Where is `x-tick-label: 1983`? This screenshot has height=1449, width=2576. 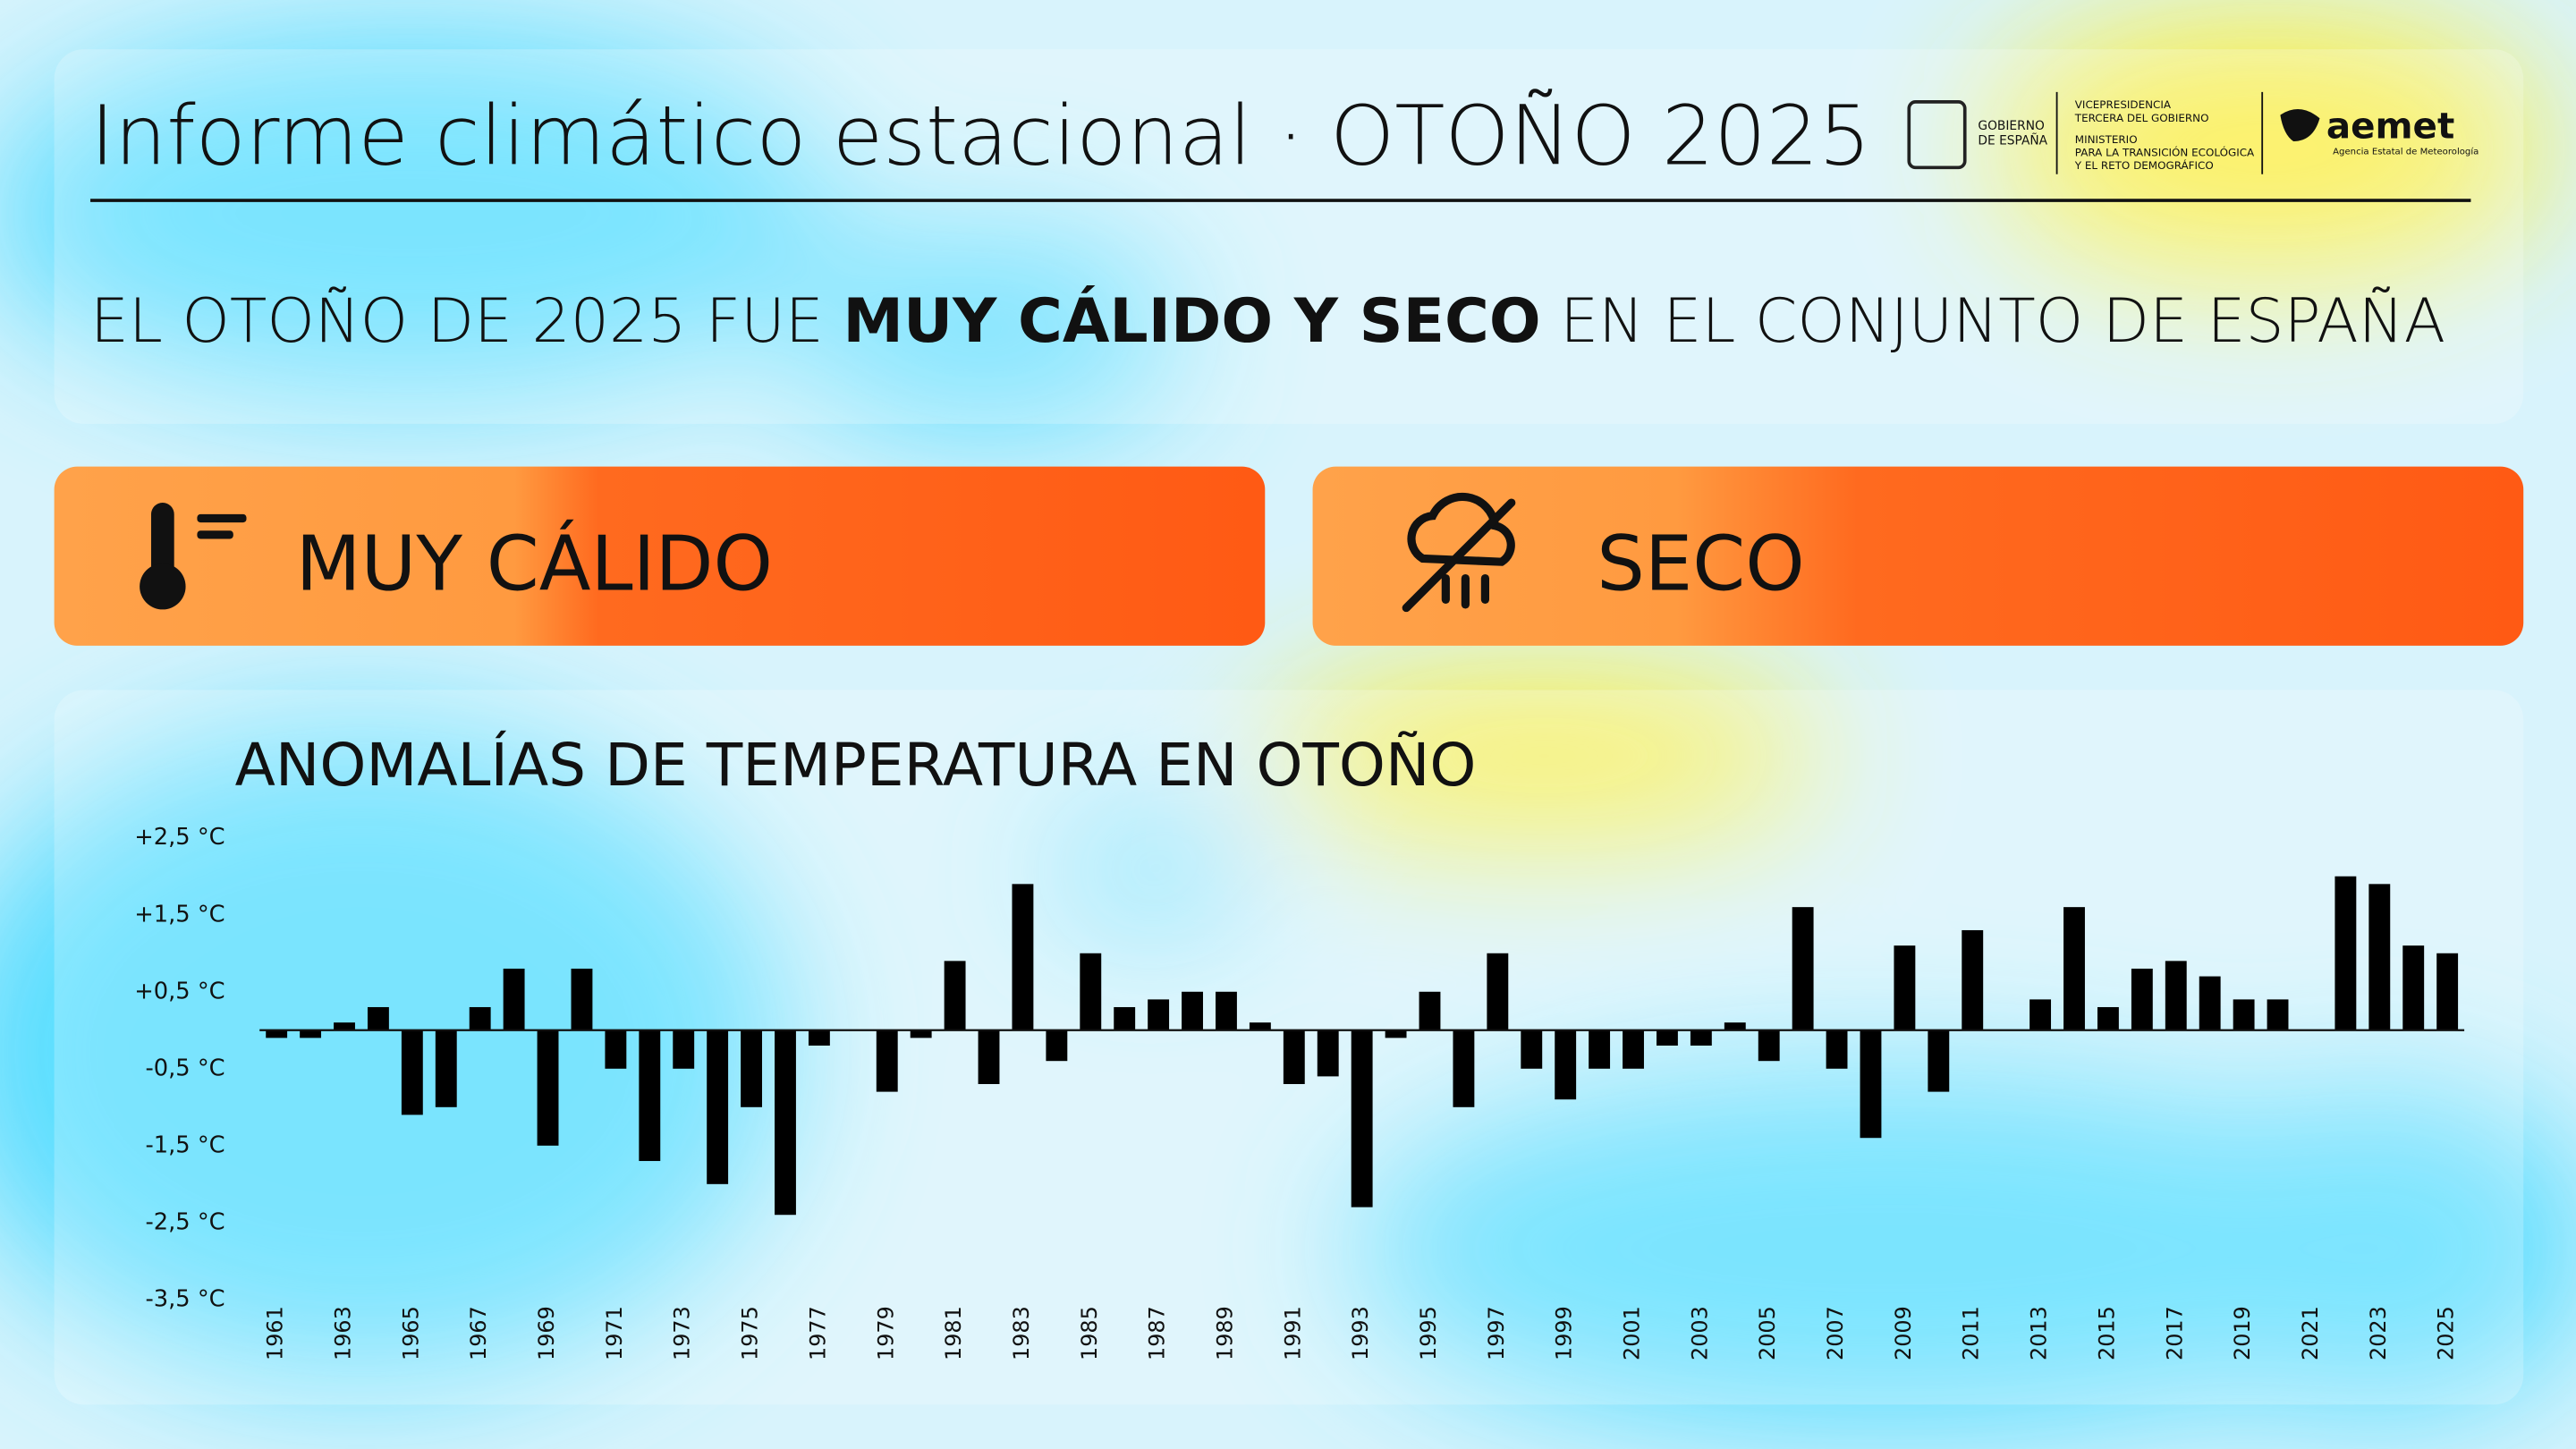 x-tick-label: 1983 is located at coordinates (1021, 1333).